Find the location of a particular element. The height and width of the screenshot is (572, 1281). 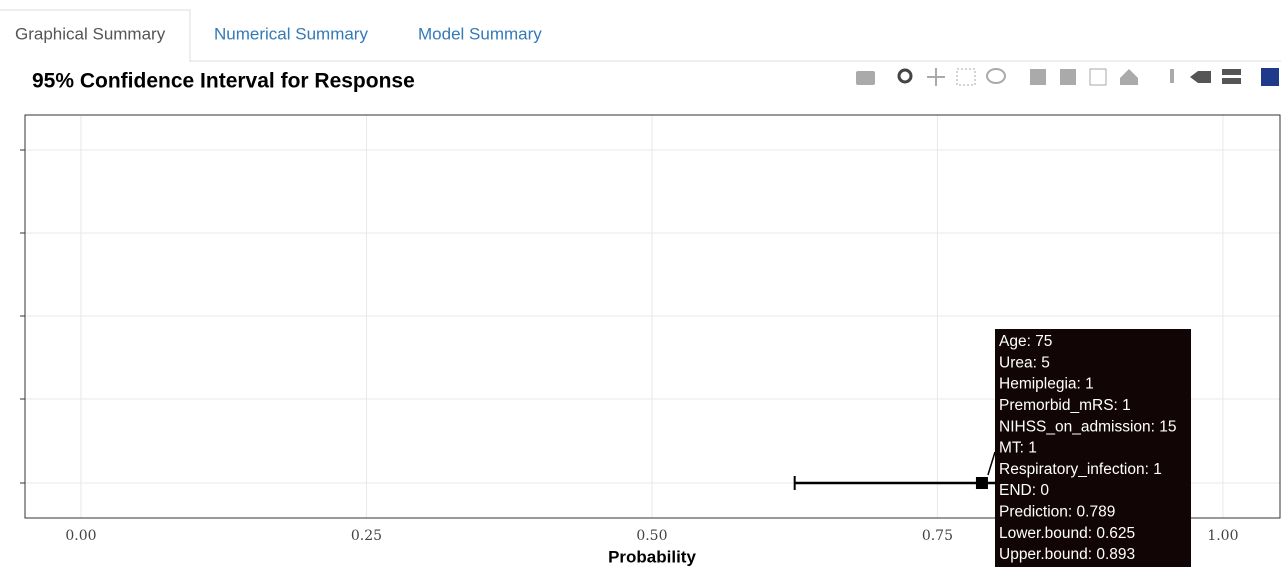

tooltip-line: Respiratory_infection: 1 is located at coordinates (1080, 469).